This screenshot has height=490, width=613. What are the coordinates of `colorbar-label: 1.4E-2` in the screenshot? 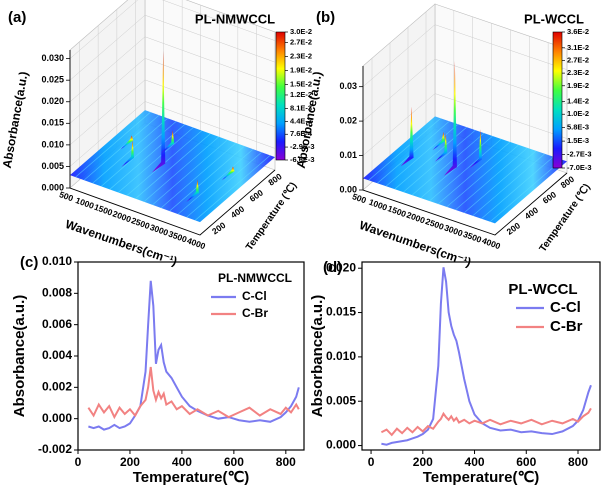 It's located at (578, 101).